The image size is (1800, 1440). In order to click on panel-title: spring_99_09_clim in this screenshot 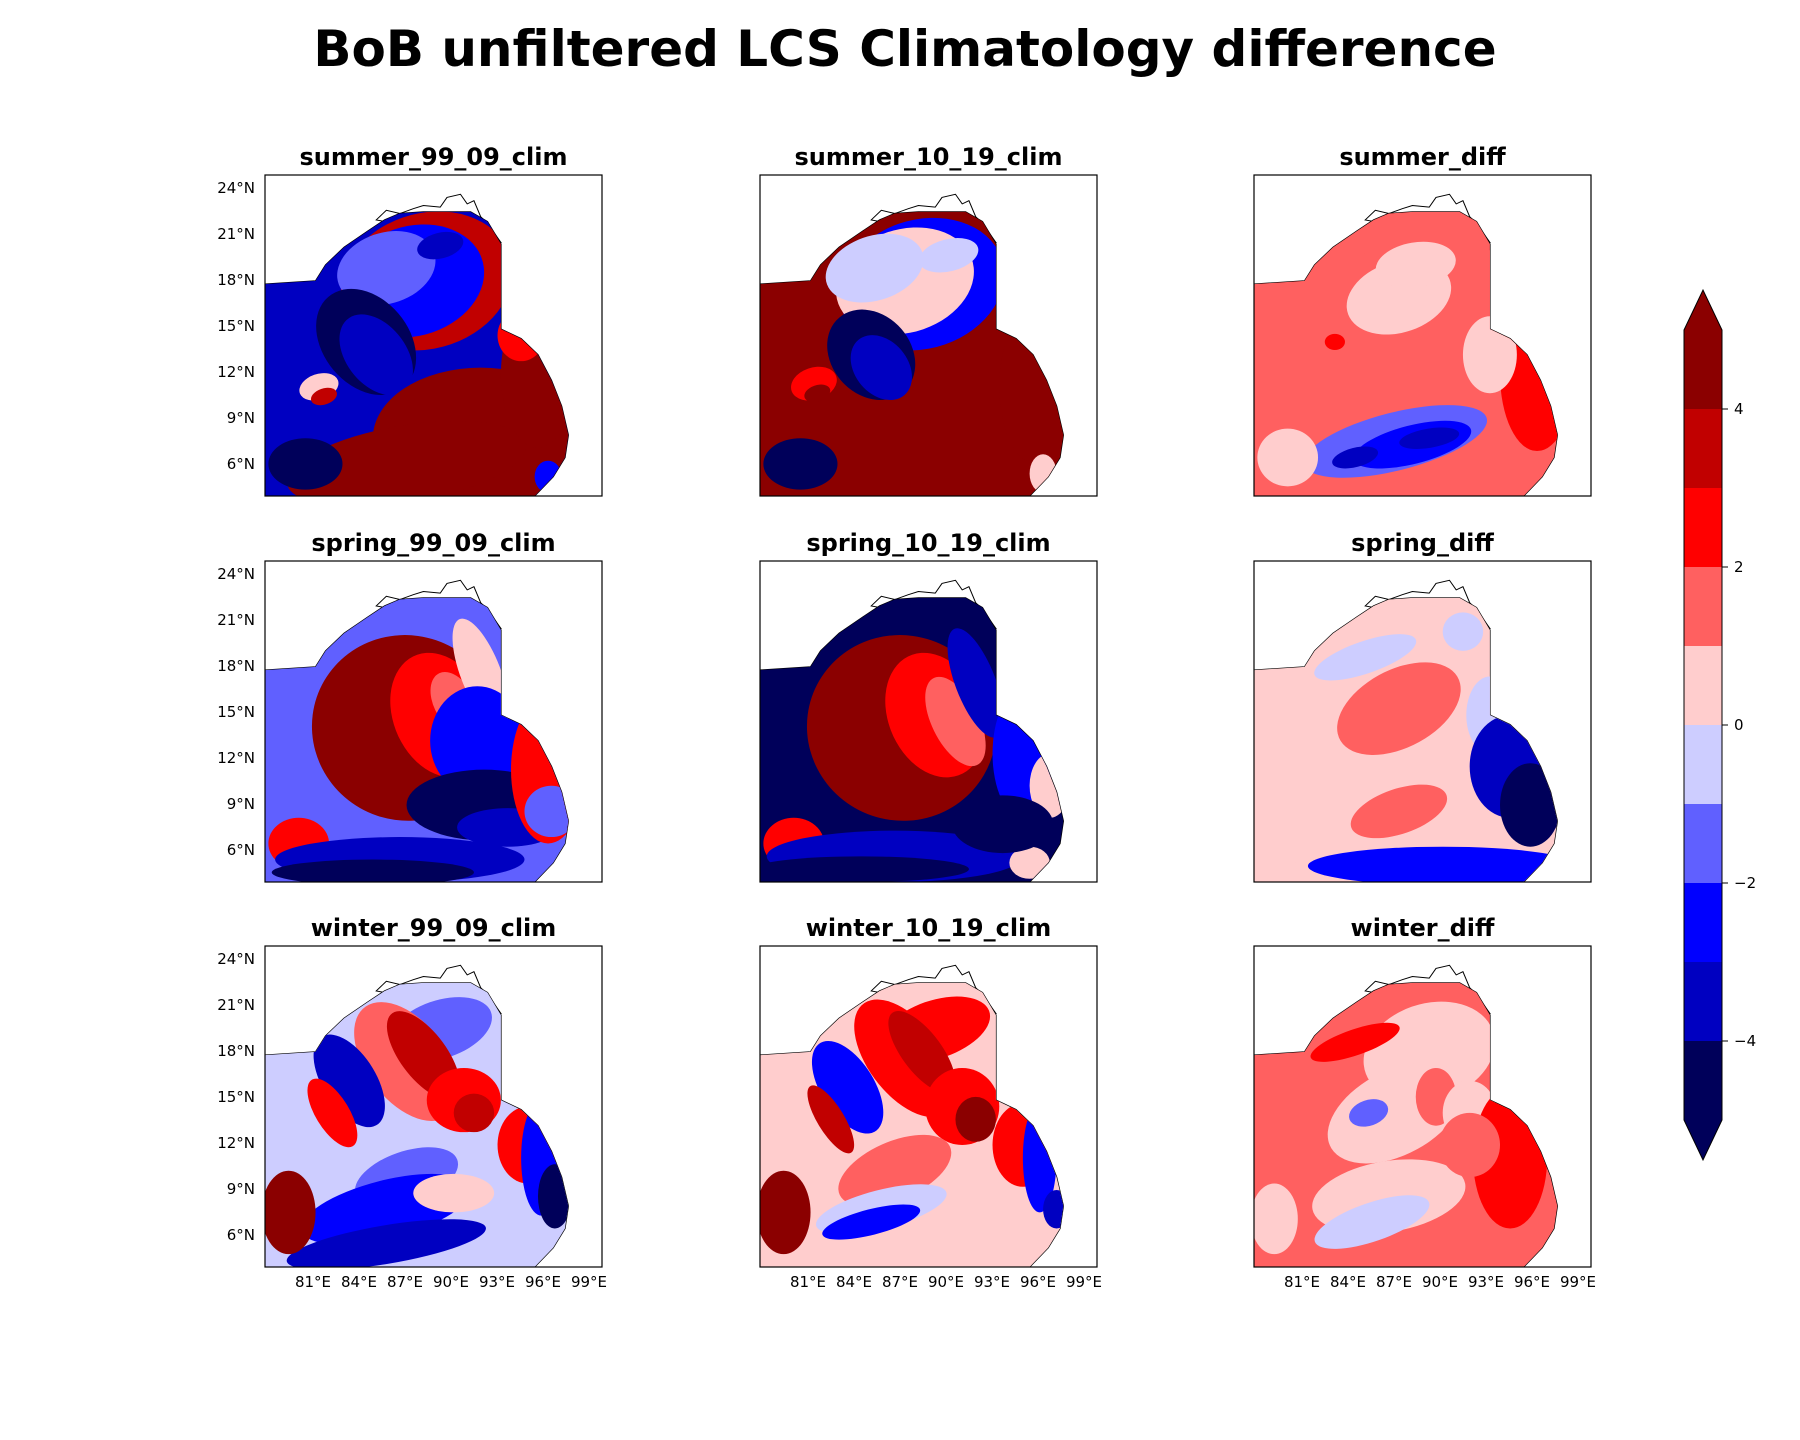, I will do `click(433, 543)`.